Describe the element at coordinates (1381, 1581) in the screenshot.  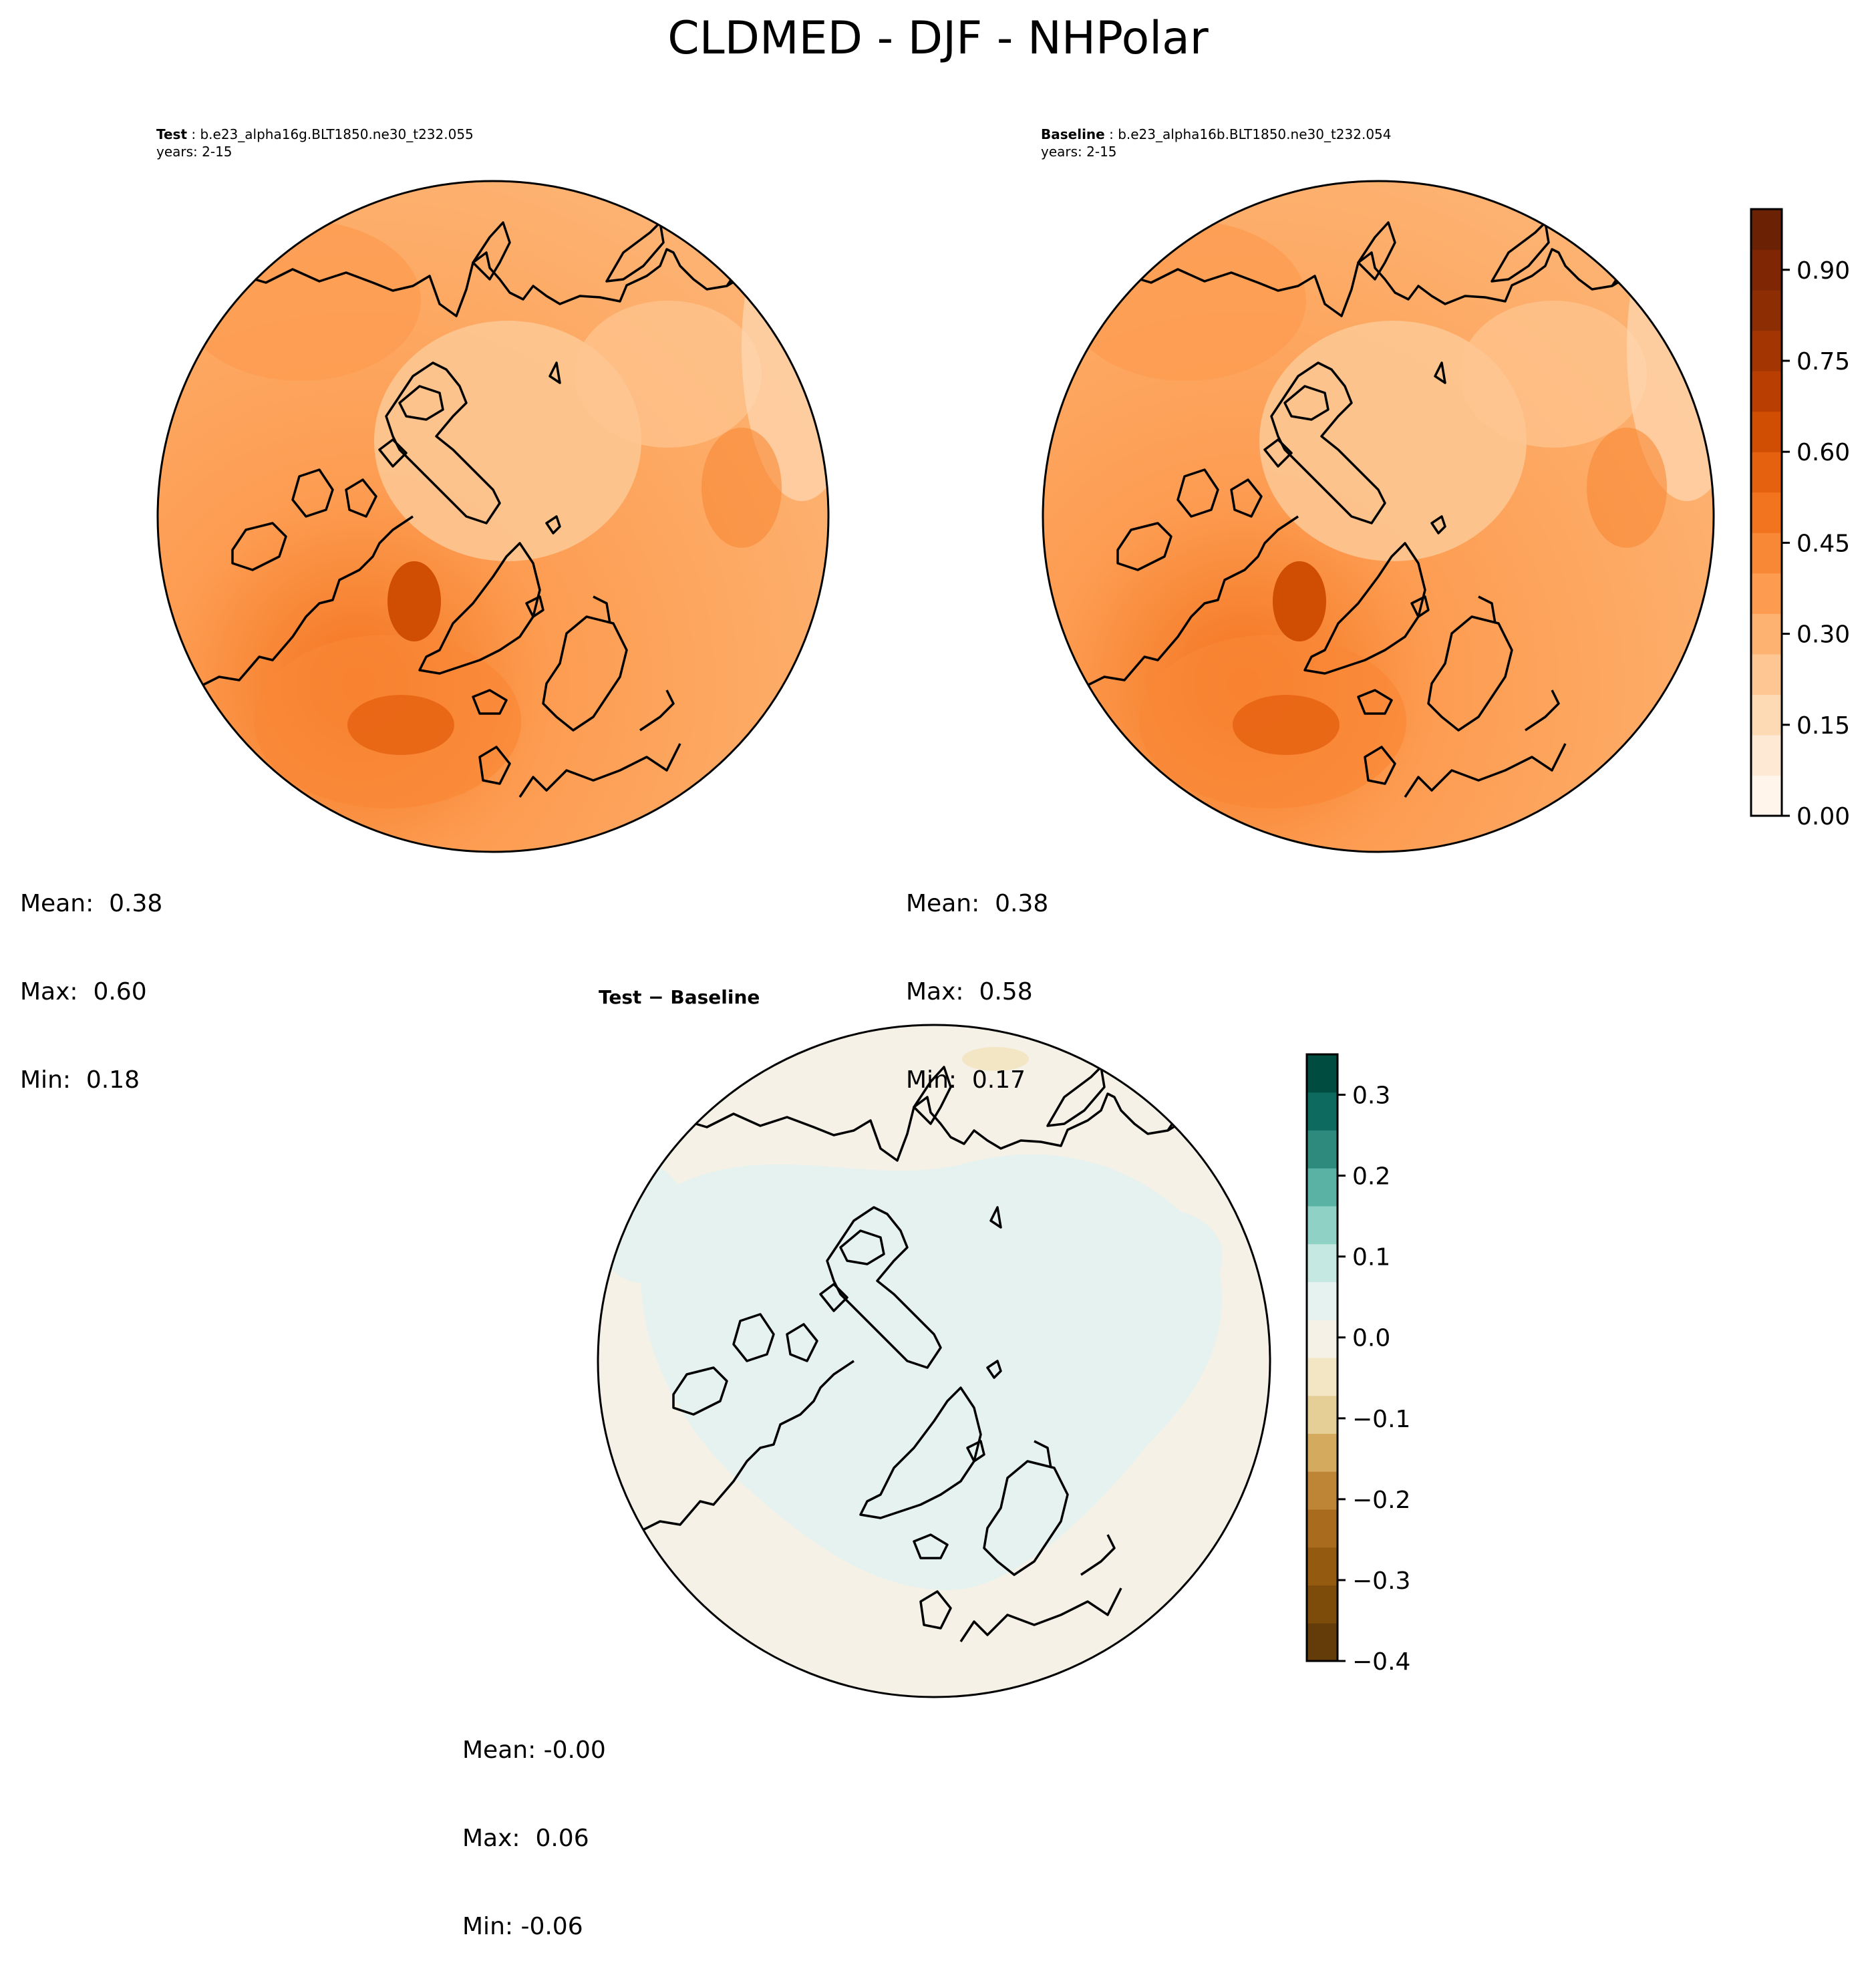
I see `difference-colorbar-tick-label: −0.3` at that location.